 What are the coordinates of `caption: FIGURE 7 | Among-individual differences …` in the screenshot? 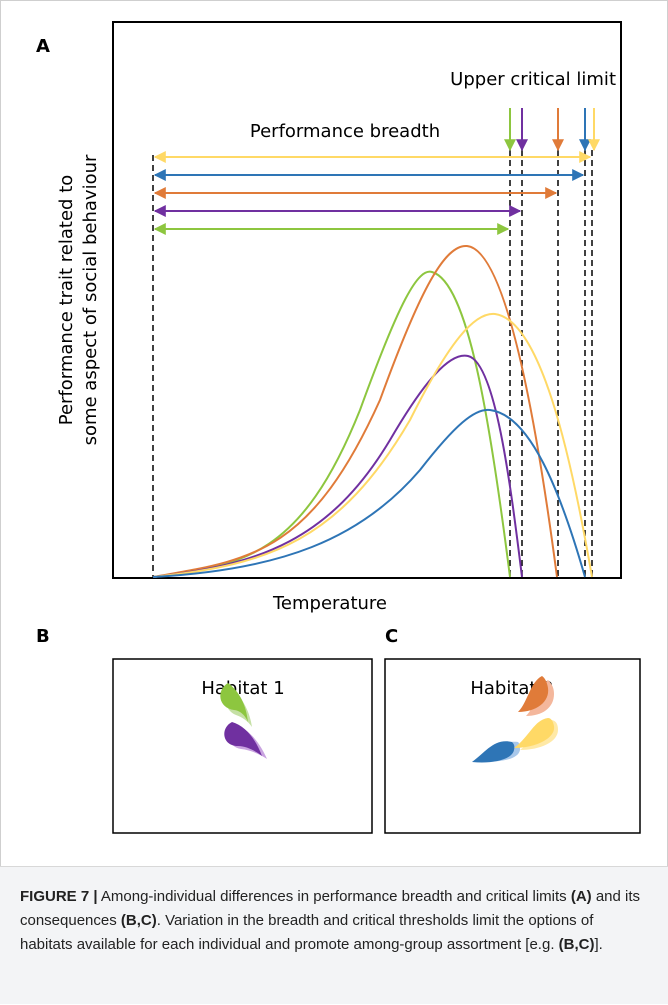 It's located at (334, 935).